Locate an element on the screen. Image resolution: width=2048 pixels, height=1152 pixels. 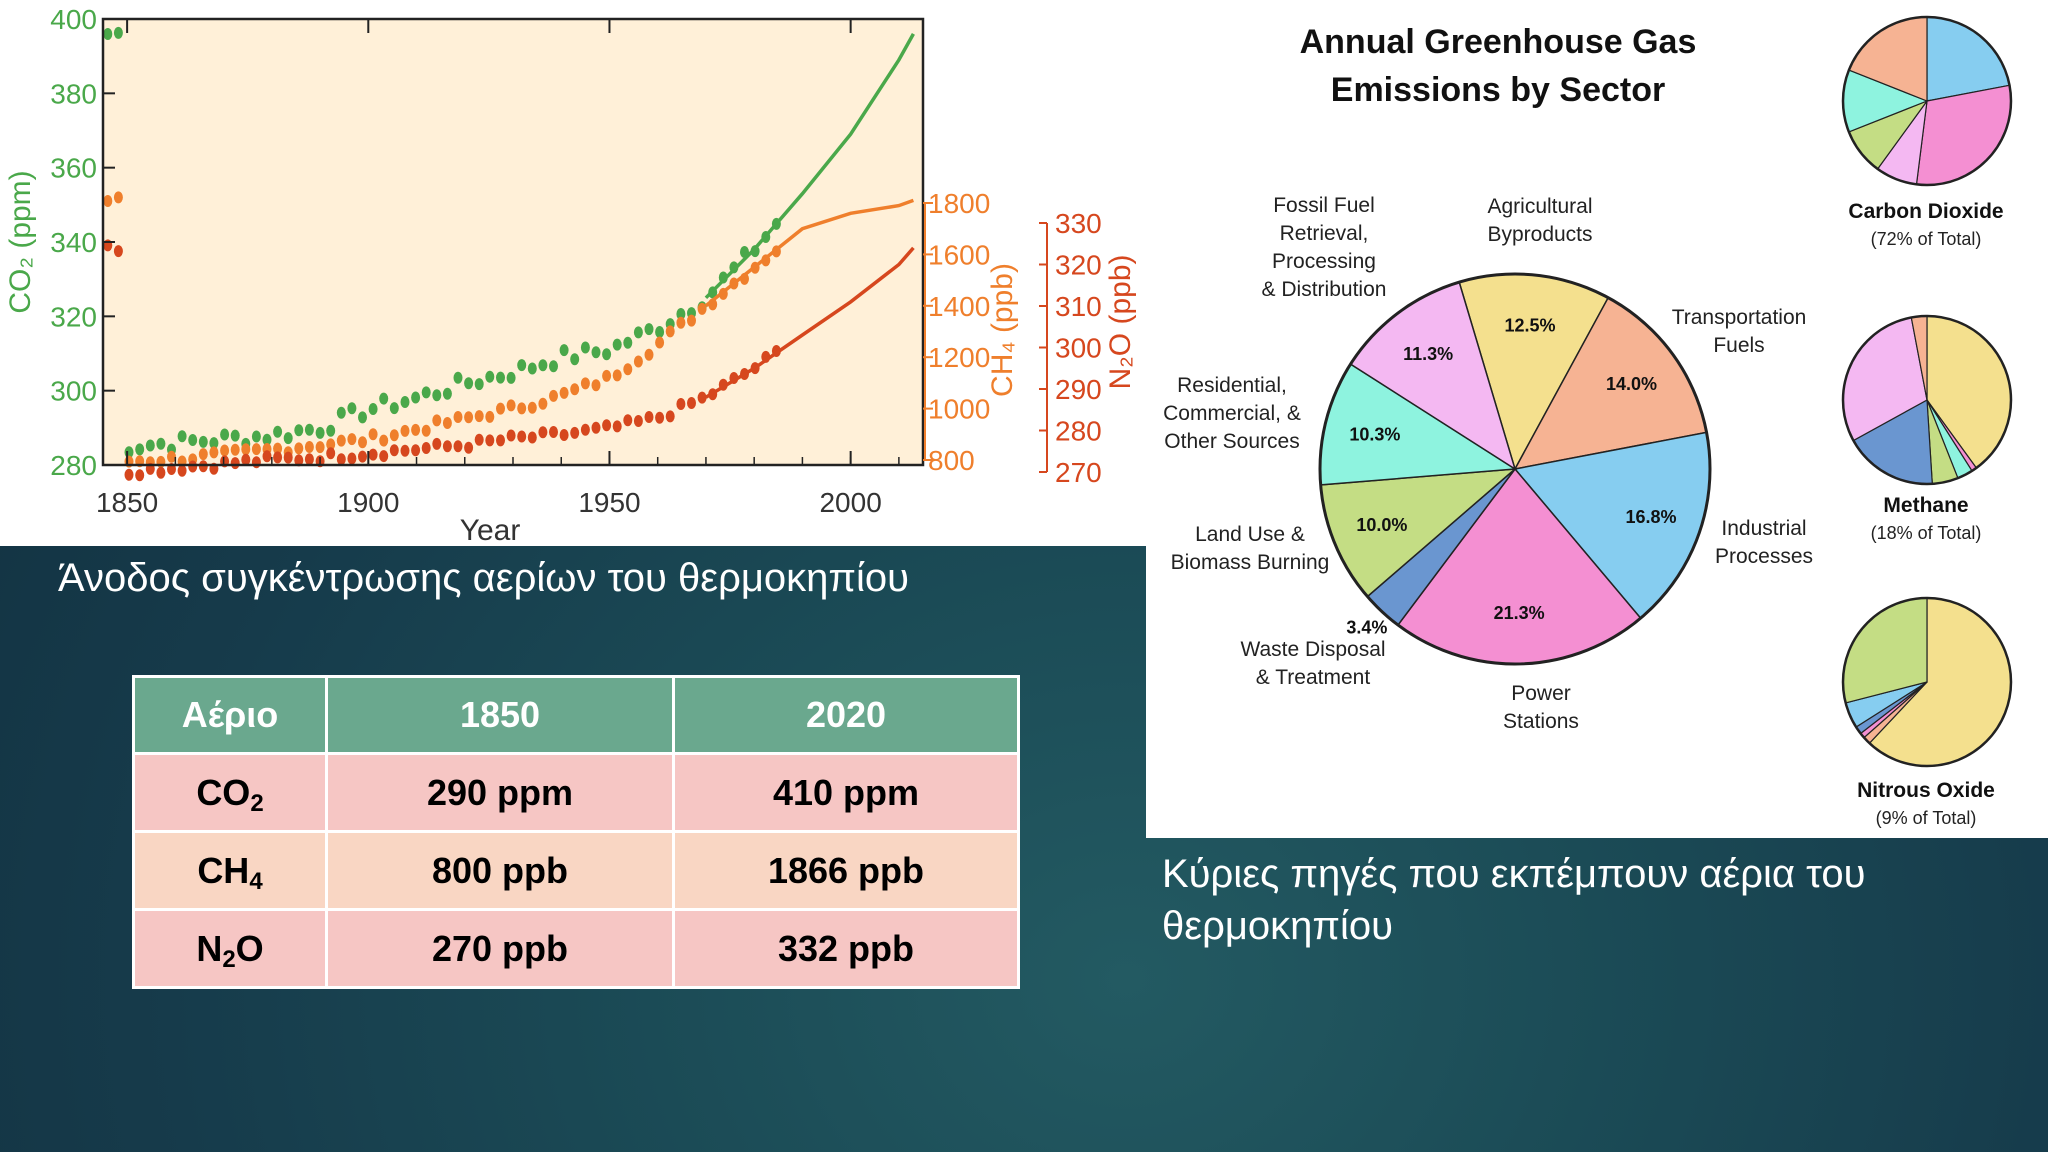
co2-tick-label: 380 is located at coordinates (73, 93).